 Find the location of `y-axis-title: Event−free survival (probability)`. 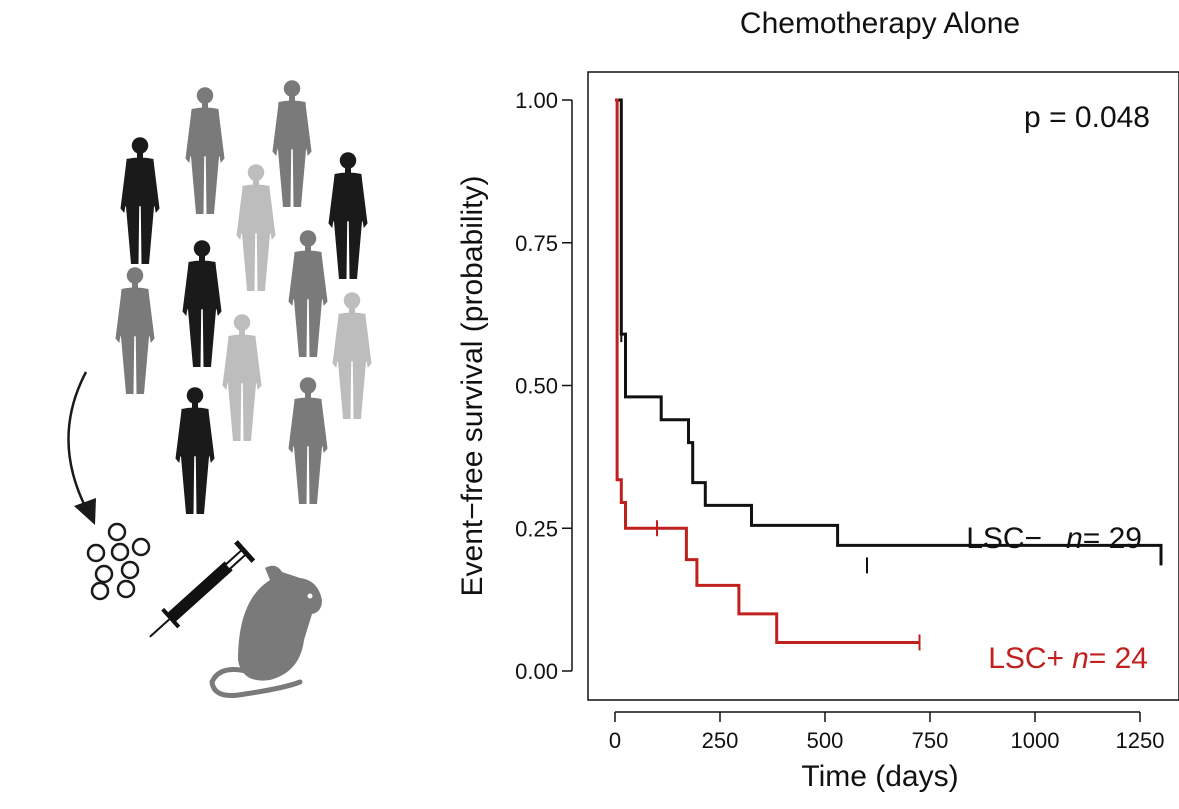

y-axis-title: Event−free survival (probability) is located at coordinates (472, 385).